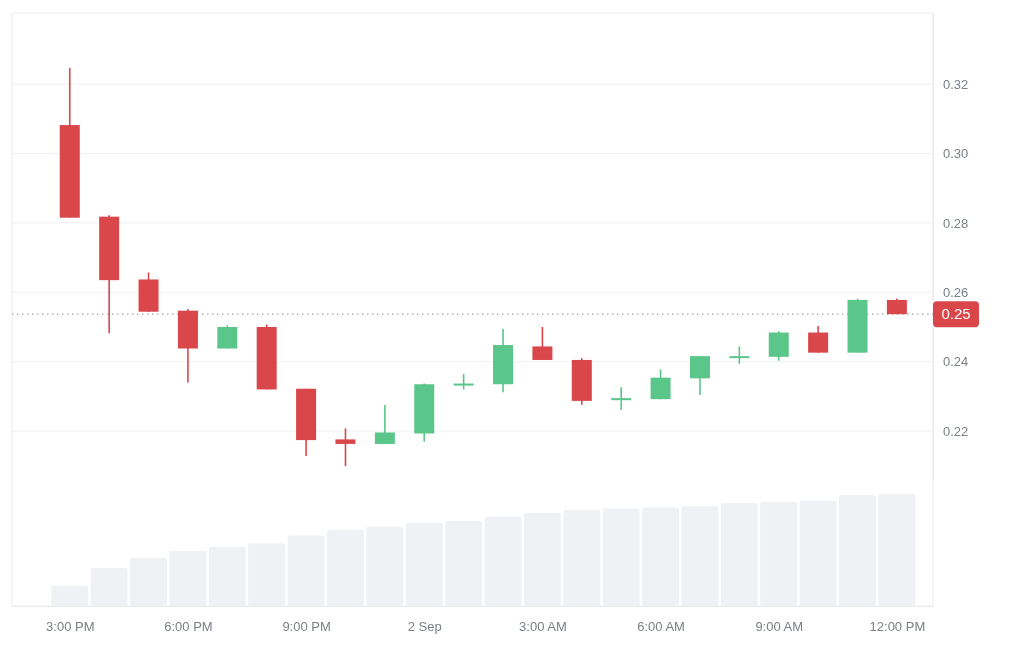 This screenshot has height=660, width=1024. I want to click on x-tick-label: 3:00 PM, so click(70, 627).